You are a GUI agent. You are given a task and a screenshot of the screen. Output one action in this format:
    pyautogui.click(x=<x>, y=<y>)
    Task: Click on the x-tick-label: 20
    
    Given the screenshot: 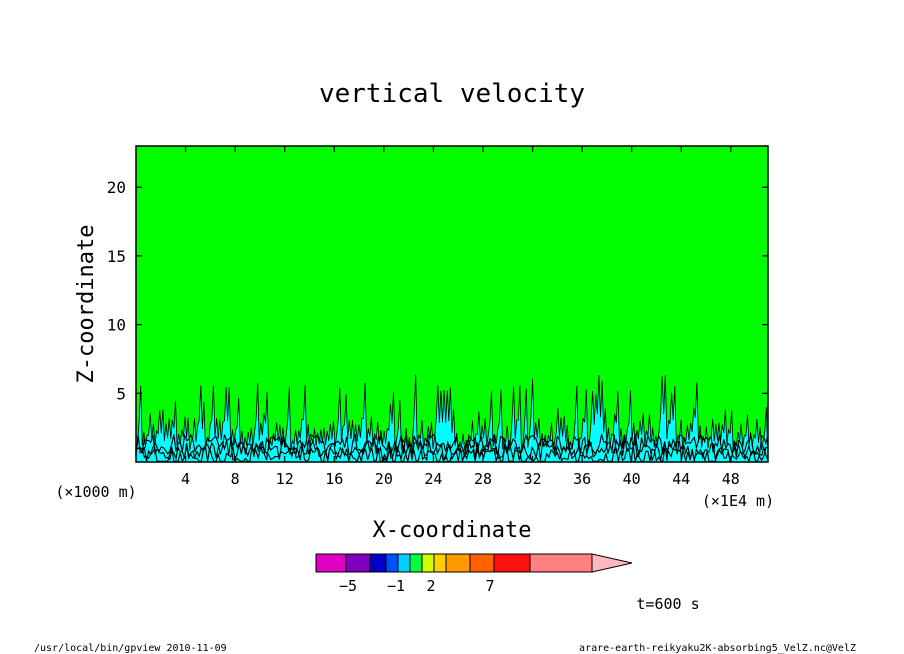 What is the action you would take?
    pyautogui.click(x=384, y=479)
    